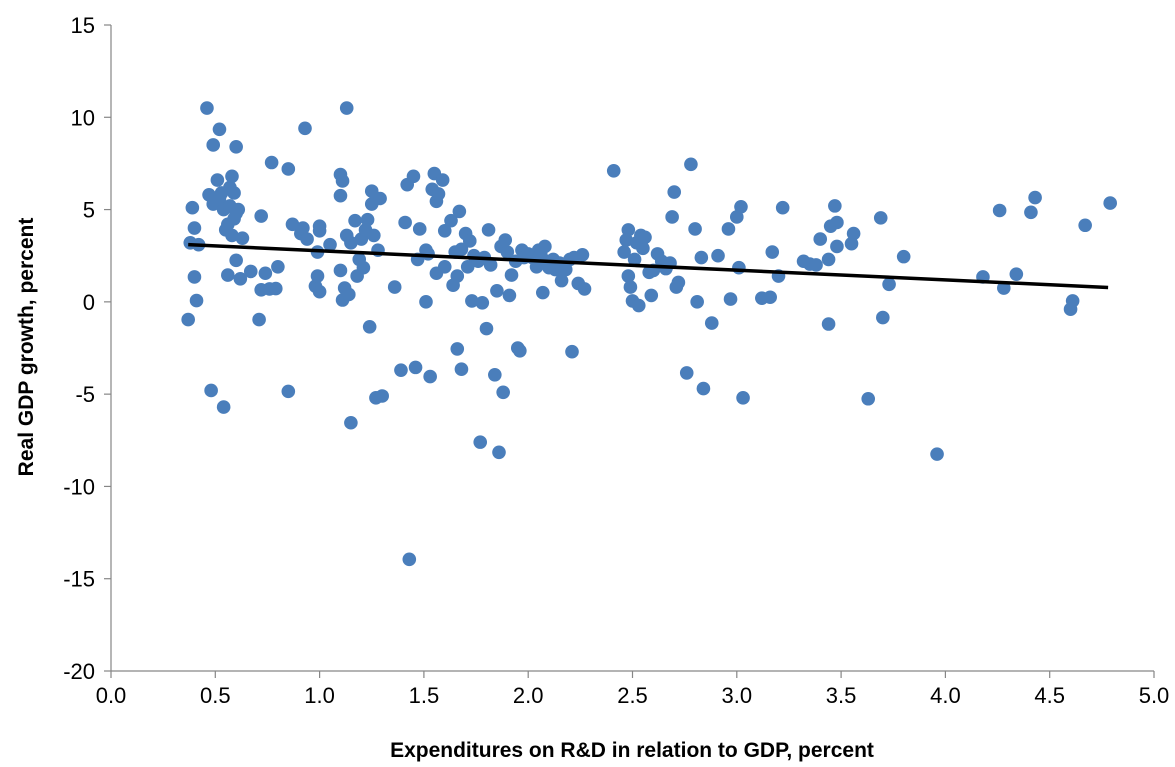  Describe the element at coordinates (841, 695) in the screenshot. I see `x-tick-label: 3.5` at that location.